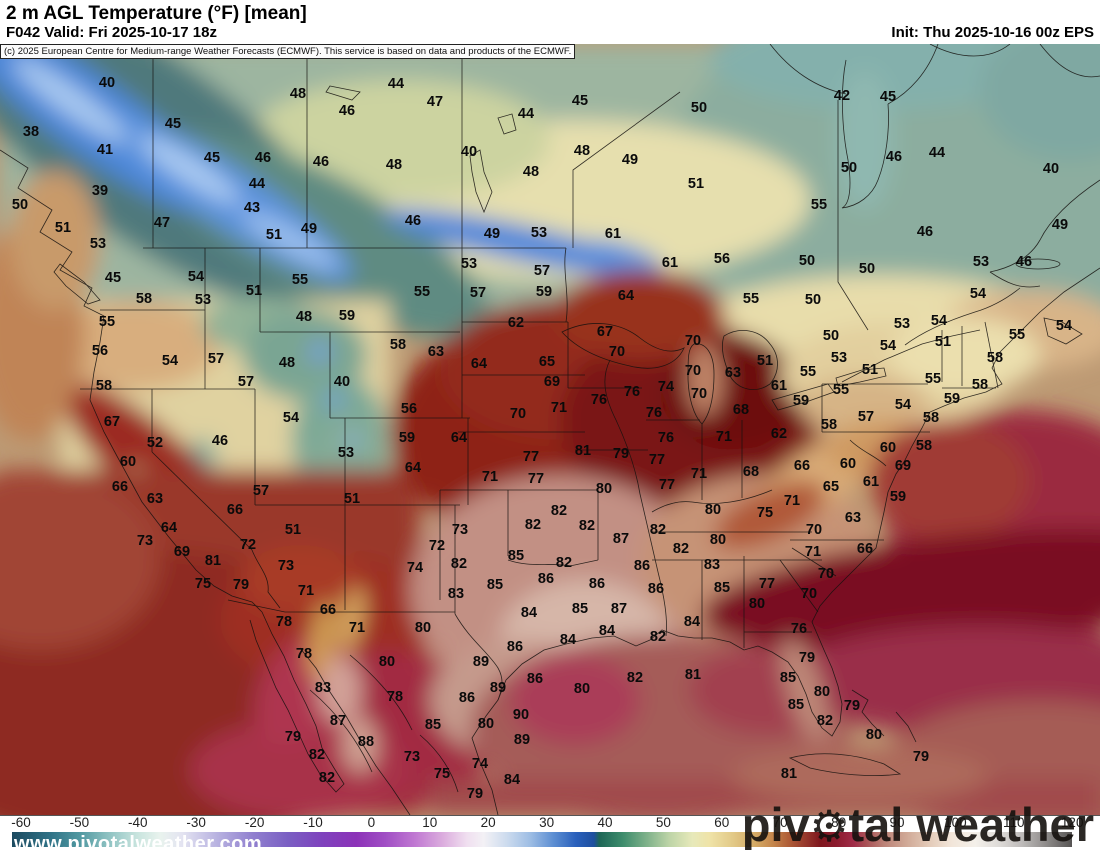  What do you see at coordinates (829, 826) in the screenshot?
I see `gear-icon: ⚙` at bounding box center [829, 826].